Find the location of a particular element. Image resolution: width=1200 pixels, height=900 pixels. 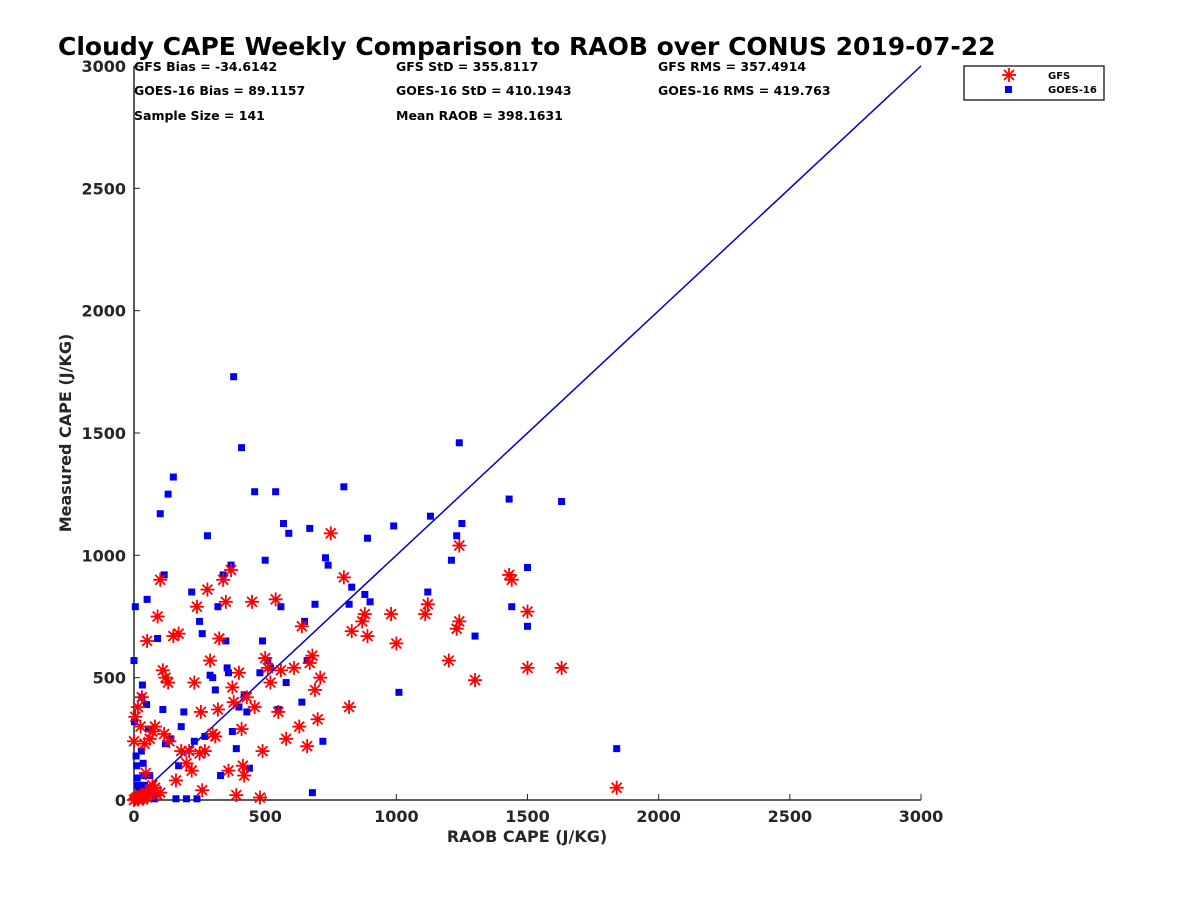

x-tick-label: 2000 is located at coordinates (658, 816).